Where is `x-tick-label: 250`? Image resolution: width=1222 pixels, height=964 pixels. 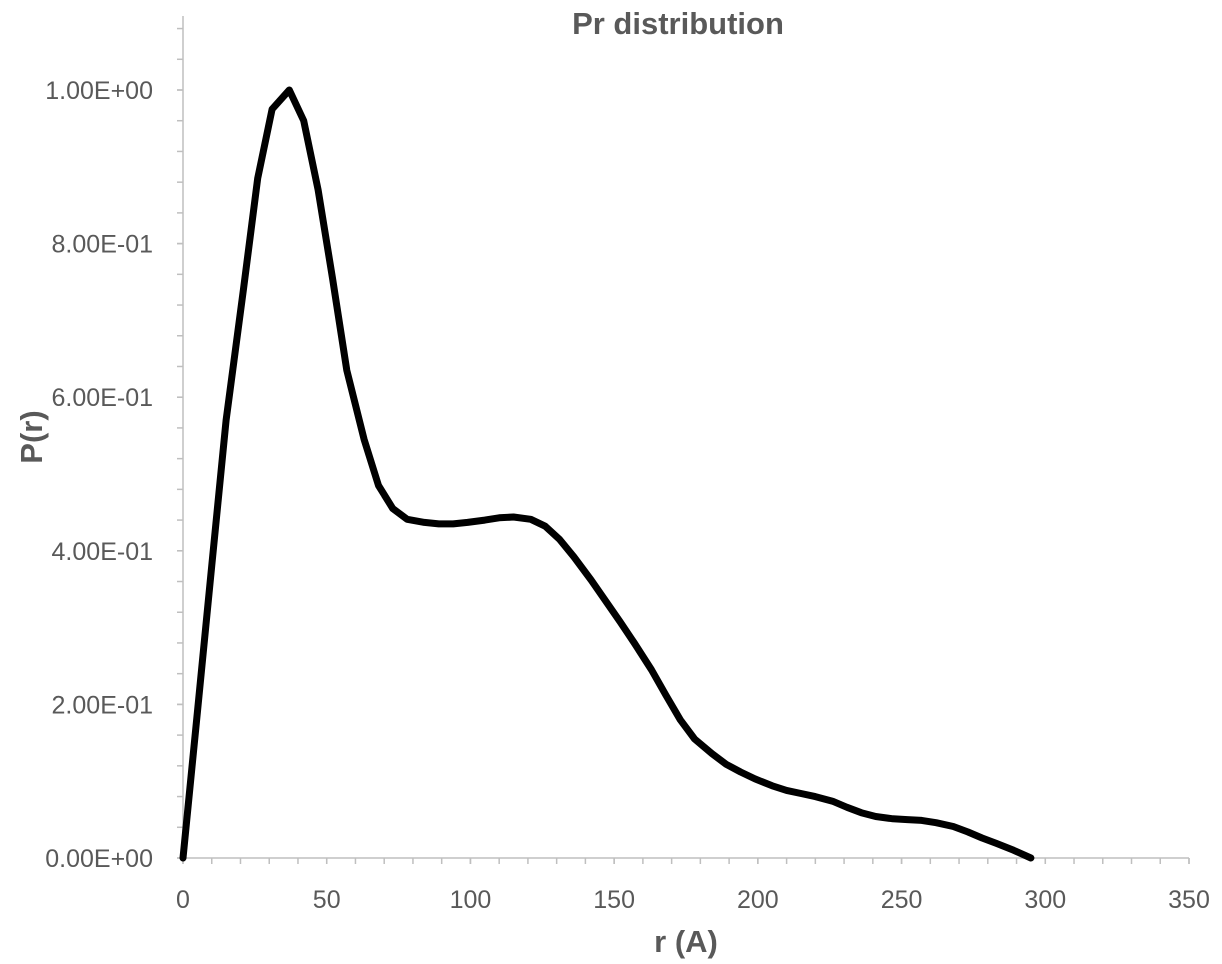 x-tick-label: 250 is located at coordinates (902, 900).